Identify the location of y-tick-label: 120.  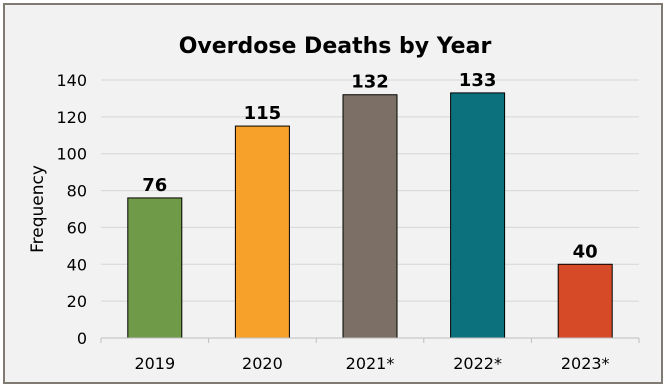
(71, 117).